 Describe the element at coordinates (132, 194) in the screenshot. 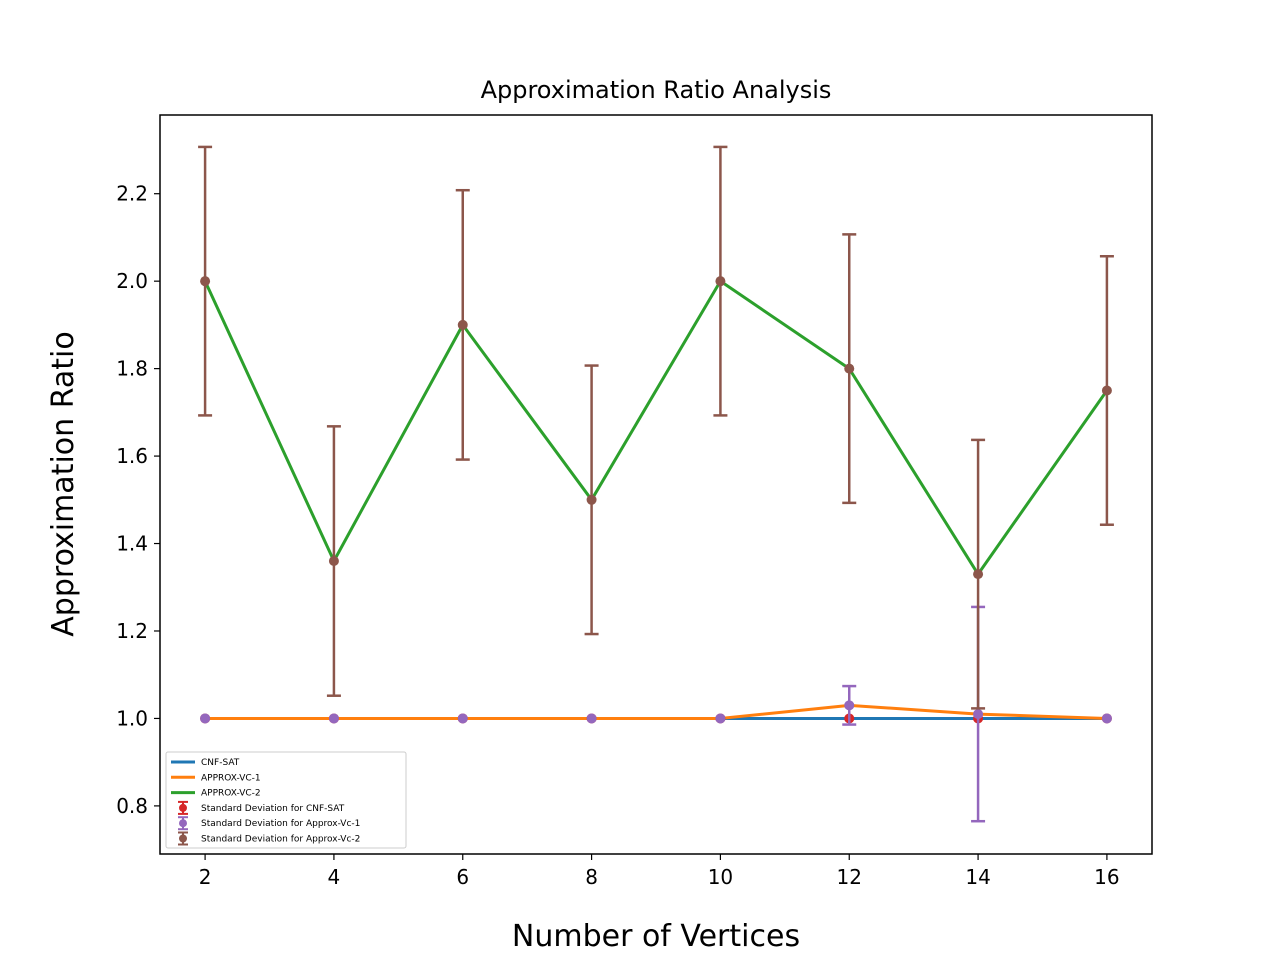

I see `y-tick-label: 2.2` at that location.